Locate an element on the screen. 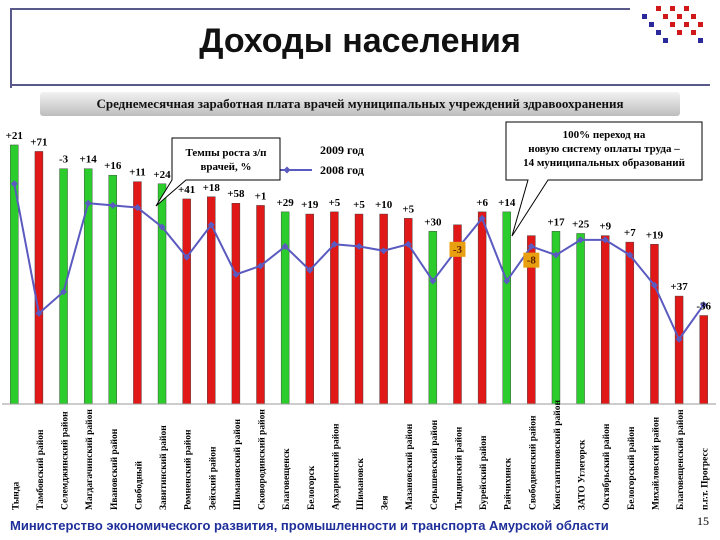 The image size is (720, 540). chart-category-label: Мазановский район is located at coordinates (409, 466).